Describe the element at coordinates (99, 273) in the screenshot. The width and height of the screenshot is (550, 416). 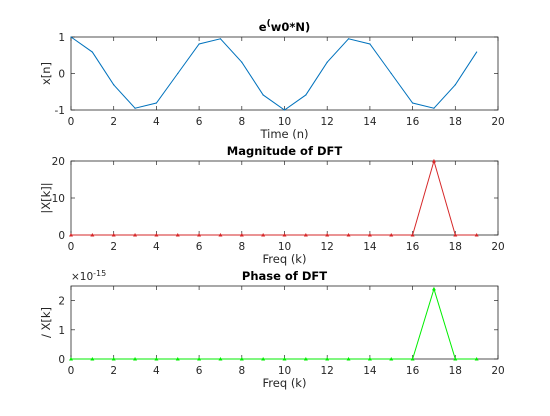
I see `exponent-power: -15` at that location.